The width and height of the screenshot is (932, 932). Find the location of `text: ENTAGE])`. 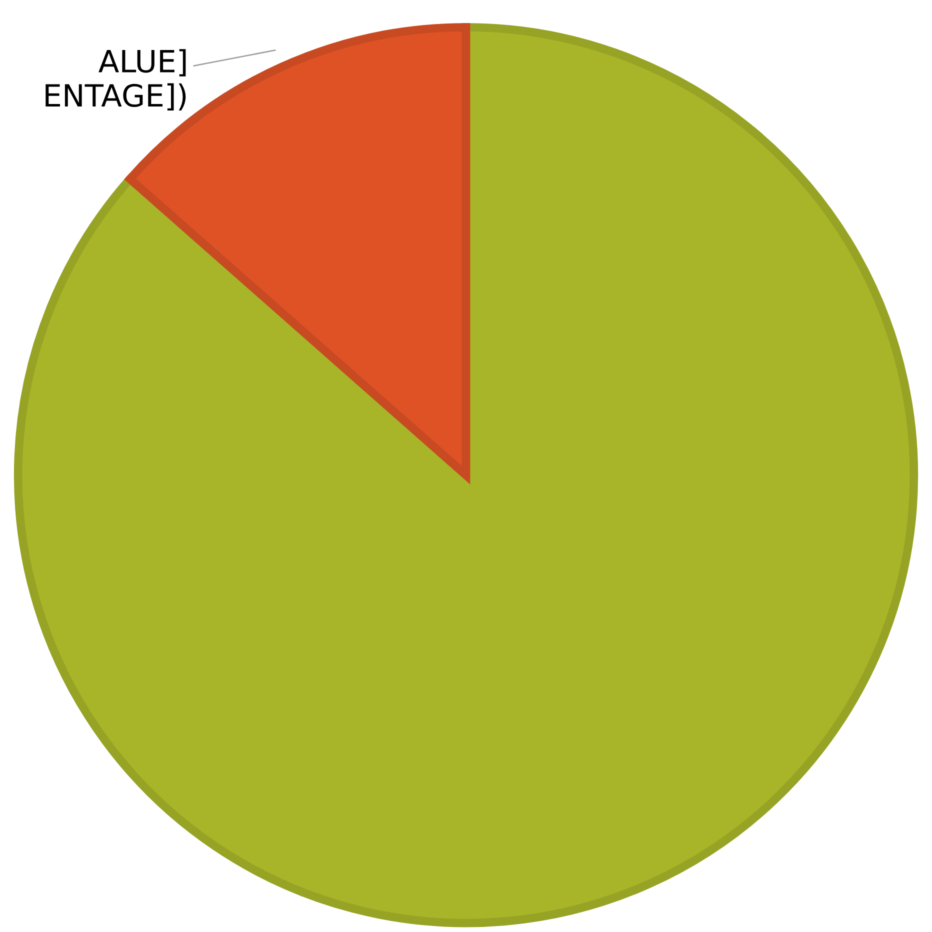

text: ENTAGE]) is located at coordinates (116, 97).